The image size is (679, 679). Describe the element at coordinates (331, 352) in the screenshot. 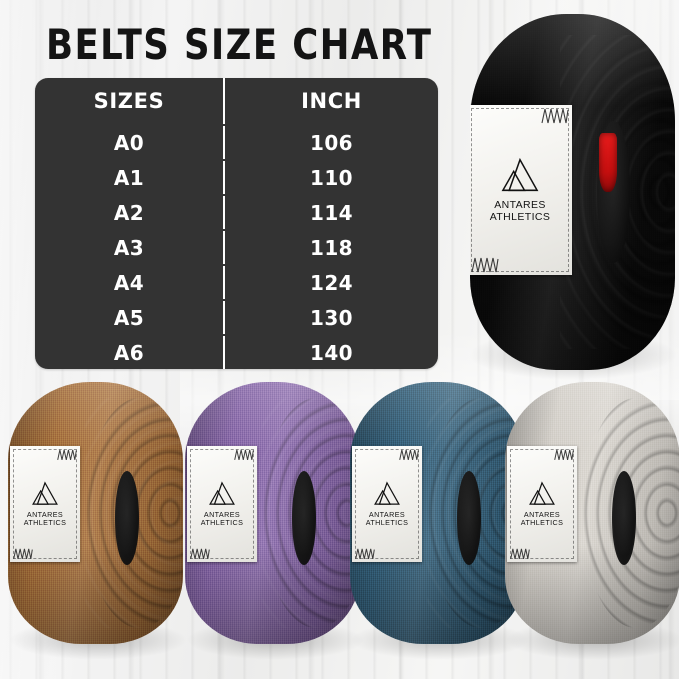

I see `cell-inch: 140` at that location.